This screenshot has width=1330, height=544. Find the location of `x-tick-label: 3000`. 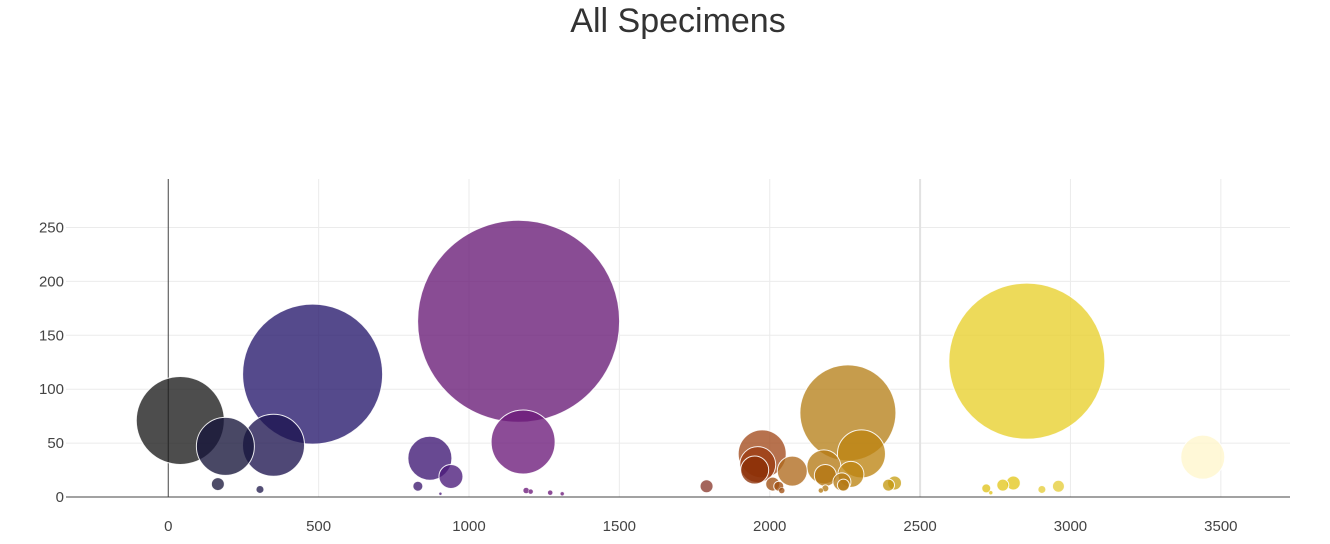

x-tick-label: 3000 is located at coordinates (1070, 526).